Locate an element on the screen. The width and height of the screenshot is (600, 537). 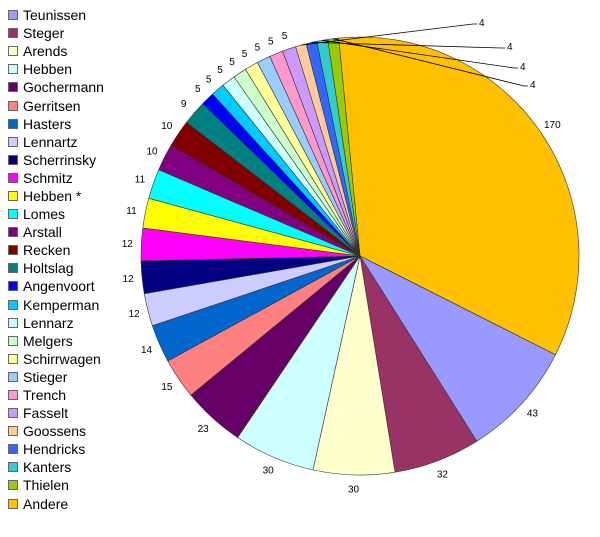
legend-label: Lennarz is located at coordinates (48, 322).